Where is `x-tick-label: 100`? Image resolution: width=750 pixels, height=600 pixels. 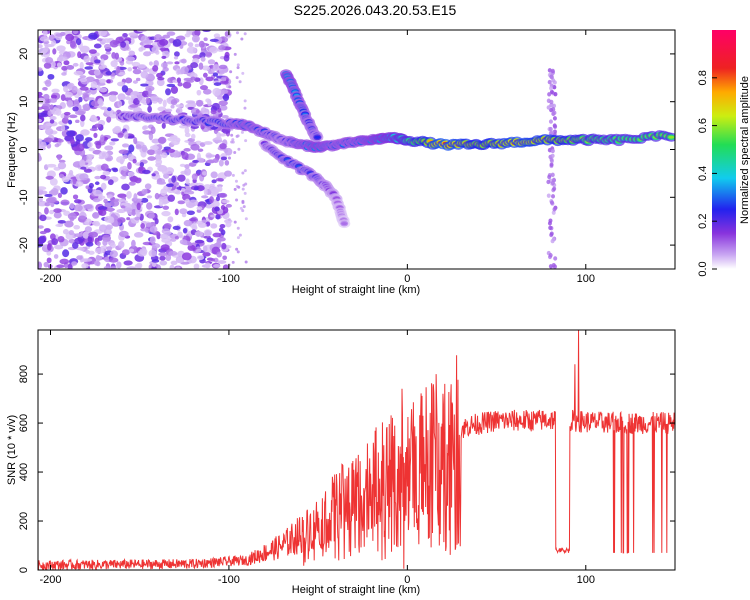 x-tick-label: 100 is located at coordinates (586, 279).